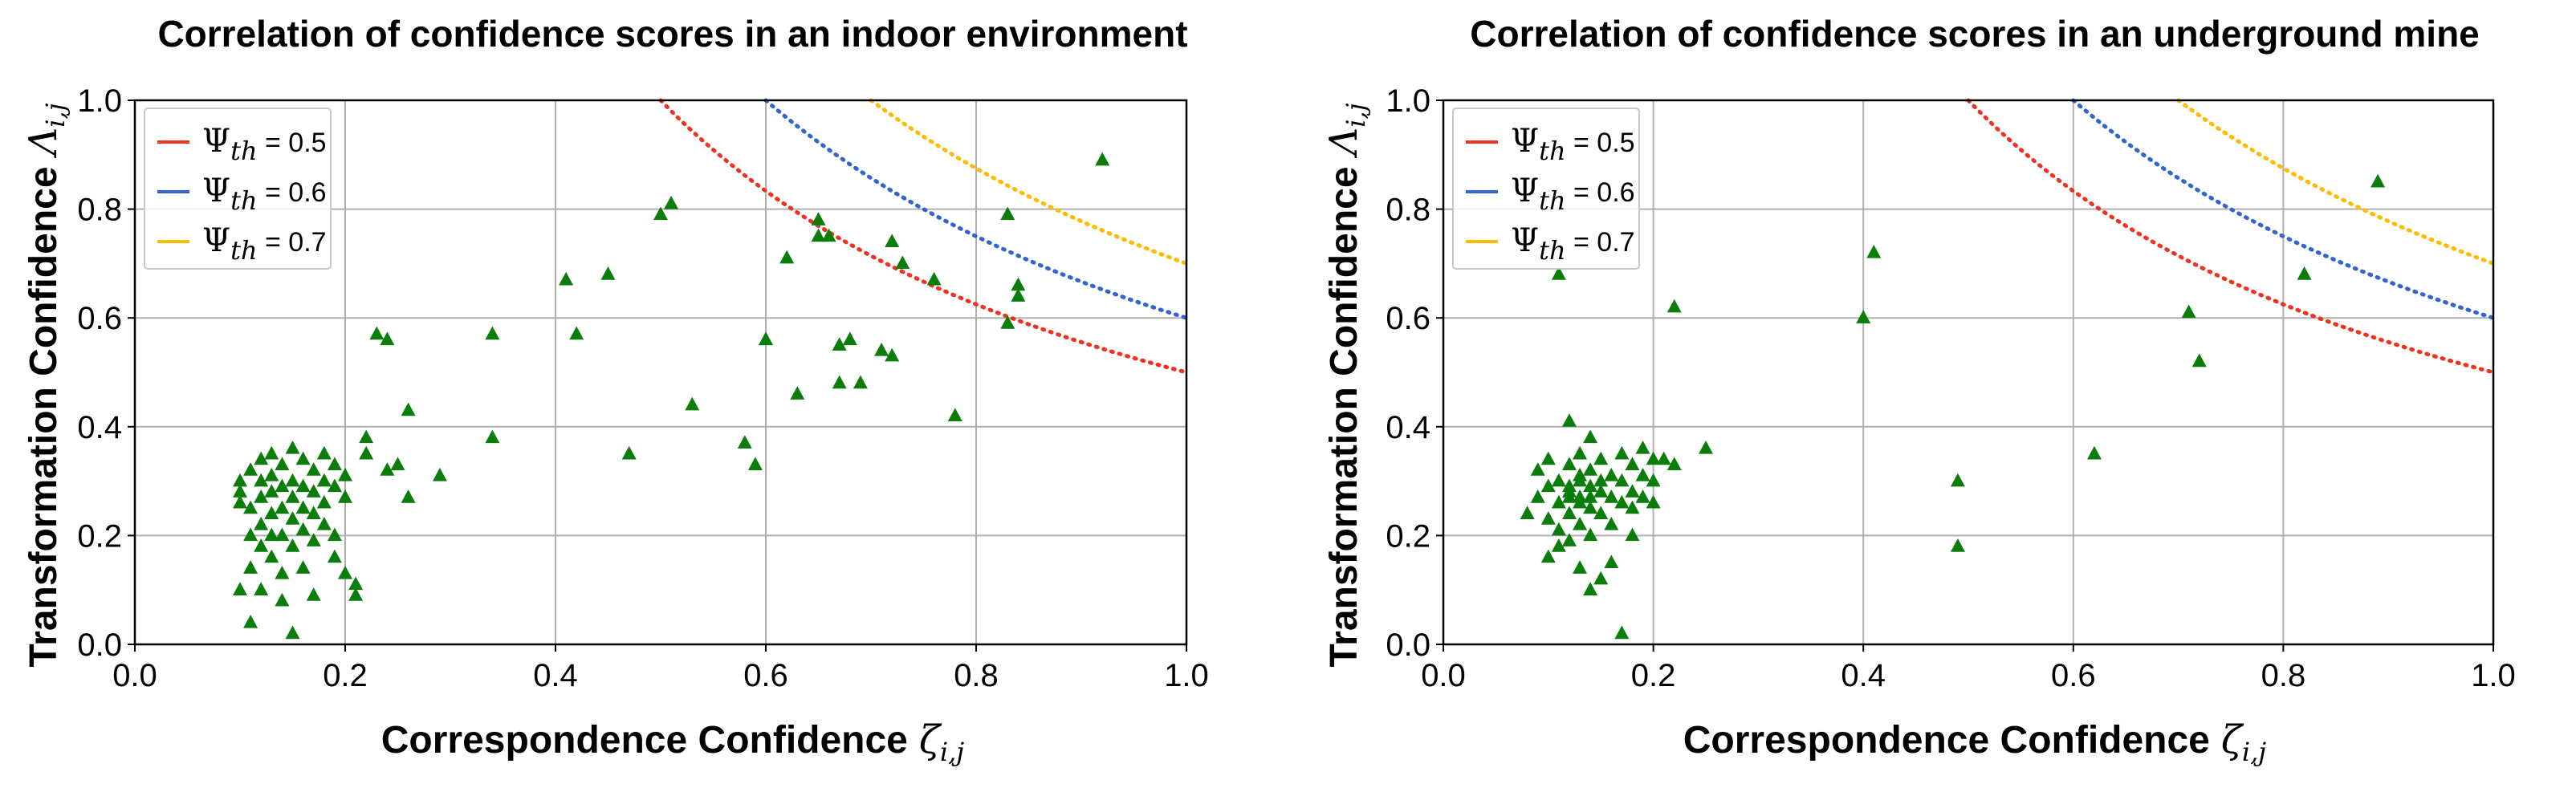  What do you see at coordinates (1546, 189) in the screenshot?
I see `legend-box` at bounding box center [1546, 189].